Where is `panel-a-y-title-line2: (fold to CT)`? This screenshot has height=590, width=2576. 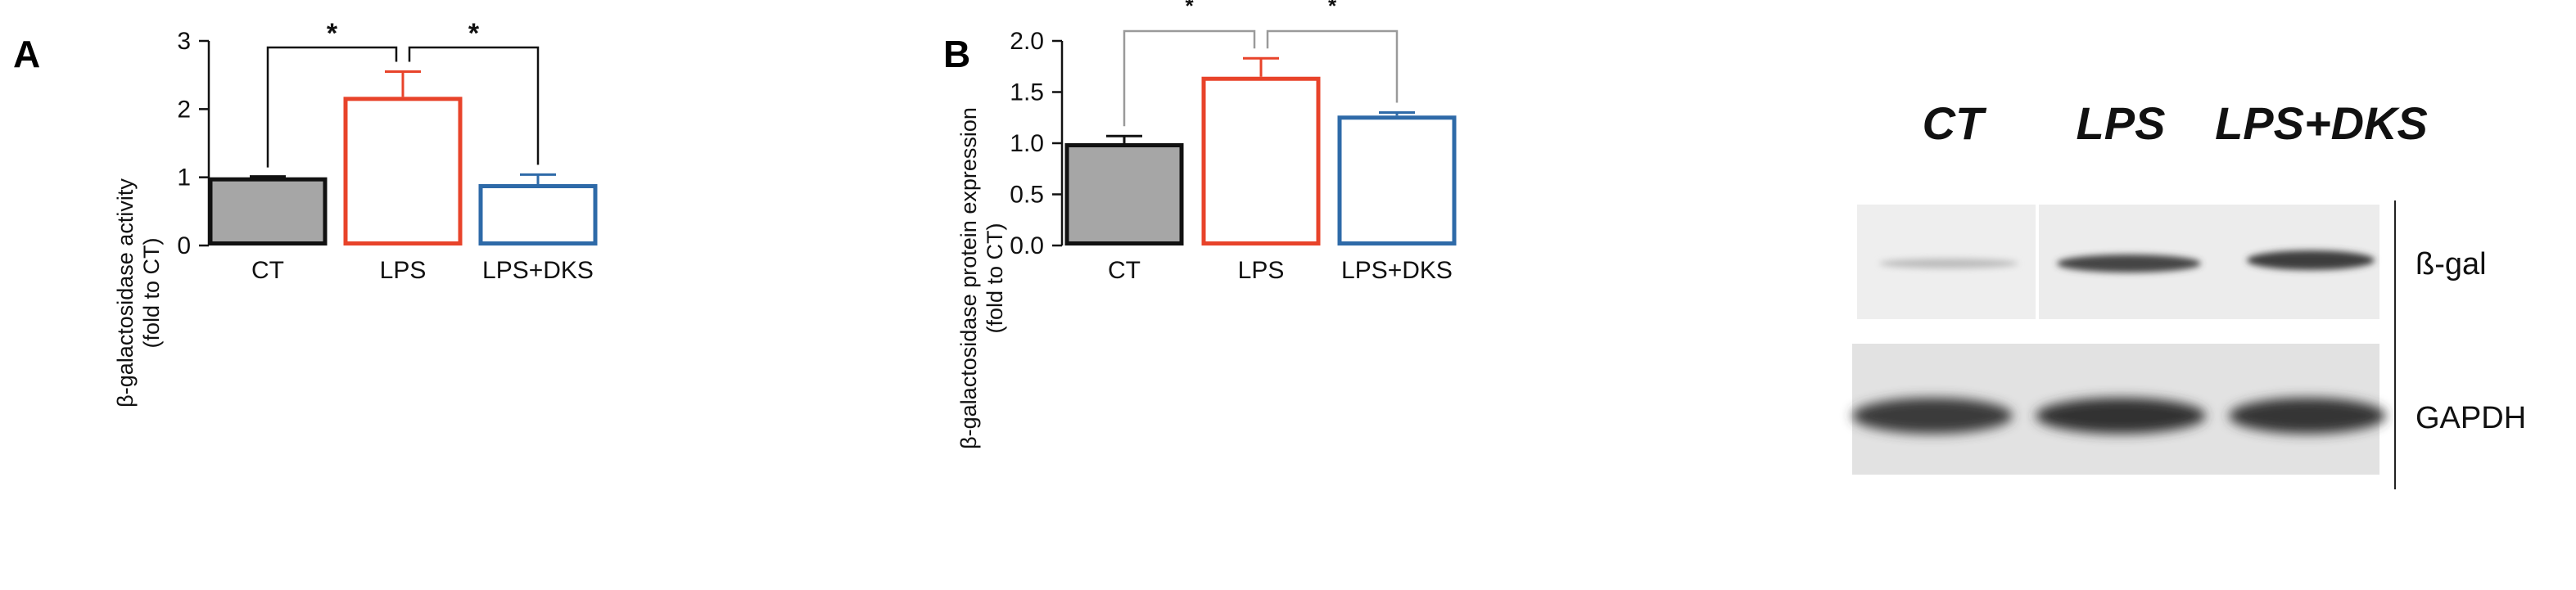 panel-a-y-title-line2: (fold to CT) is located at coordinates (151, 292).